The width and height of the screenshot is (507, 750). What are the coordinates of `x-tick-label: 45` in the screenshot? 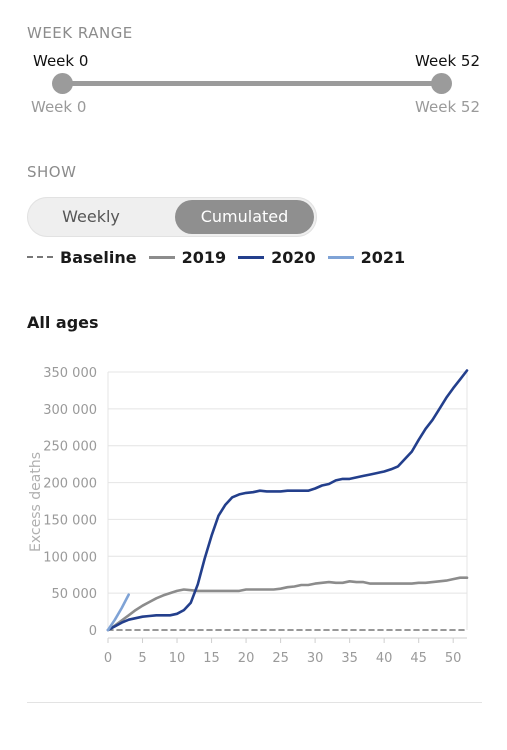 It's located at (418, 658).